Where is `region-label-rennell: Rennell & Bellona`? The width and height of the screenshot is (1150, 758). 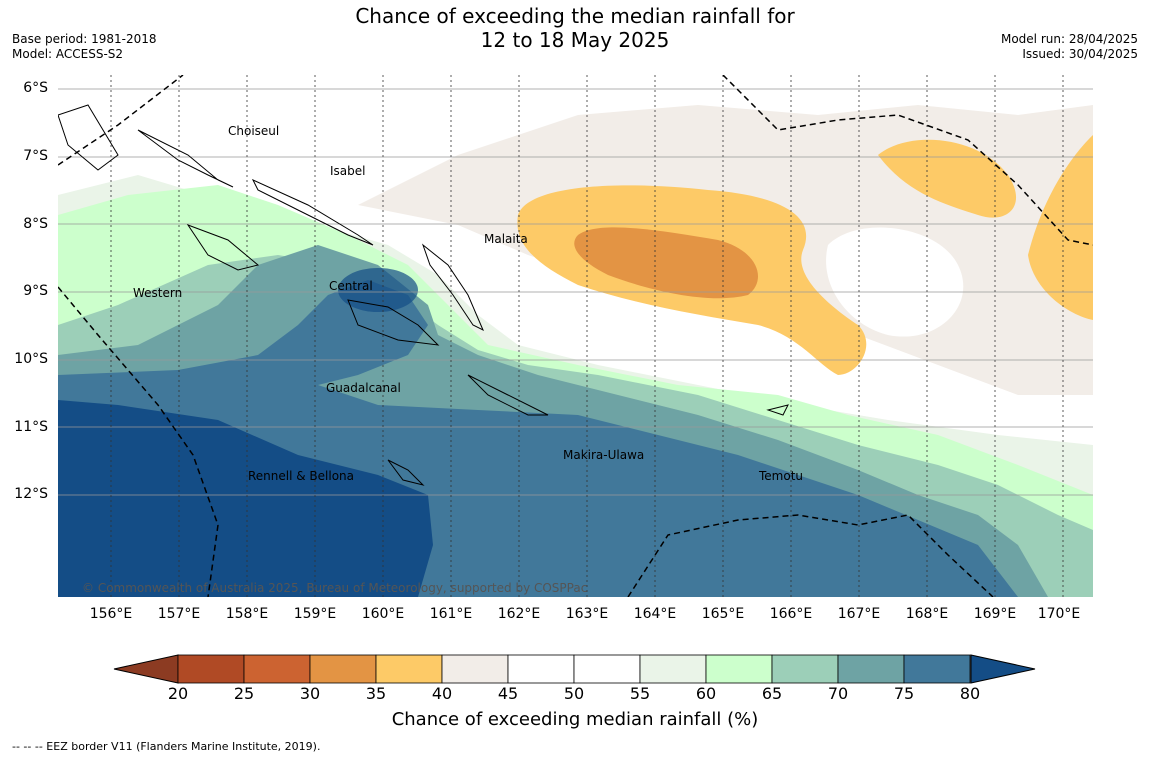
region-label-rennell: Rennell & Bellona is located at coordinates (301, 476).